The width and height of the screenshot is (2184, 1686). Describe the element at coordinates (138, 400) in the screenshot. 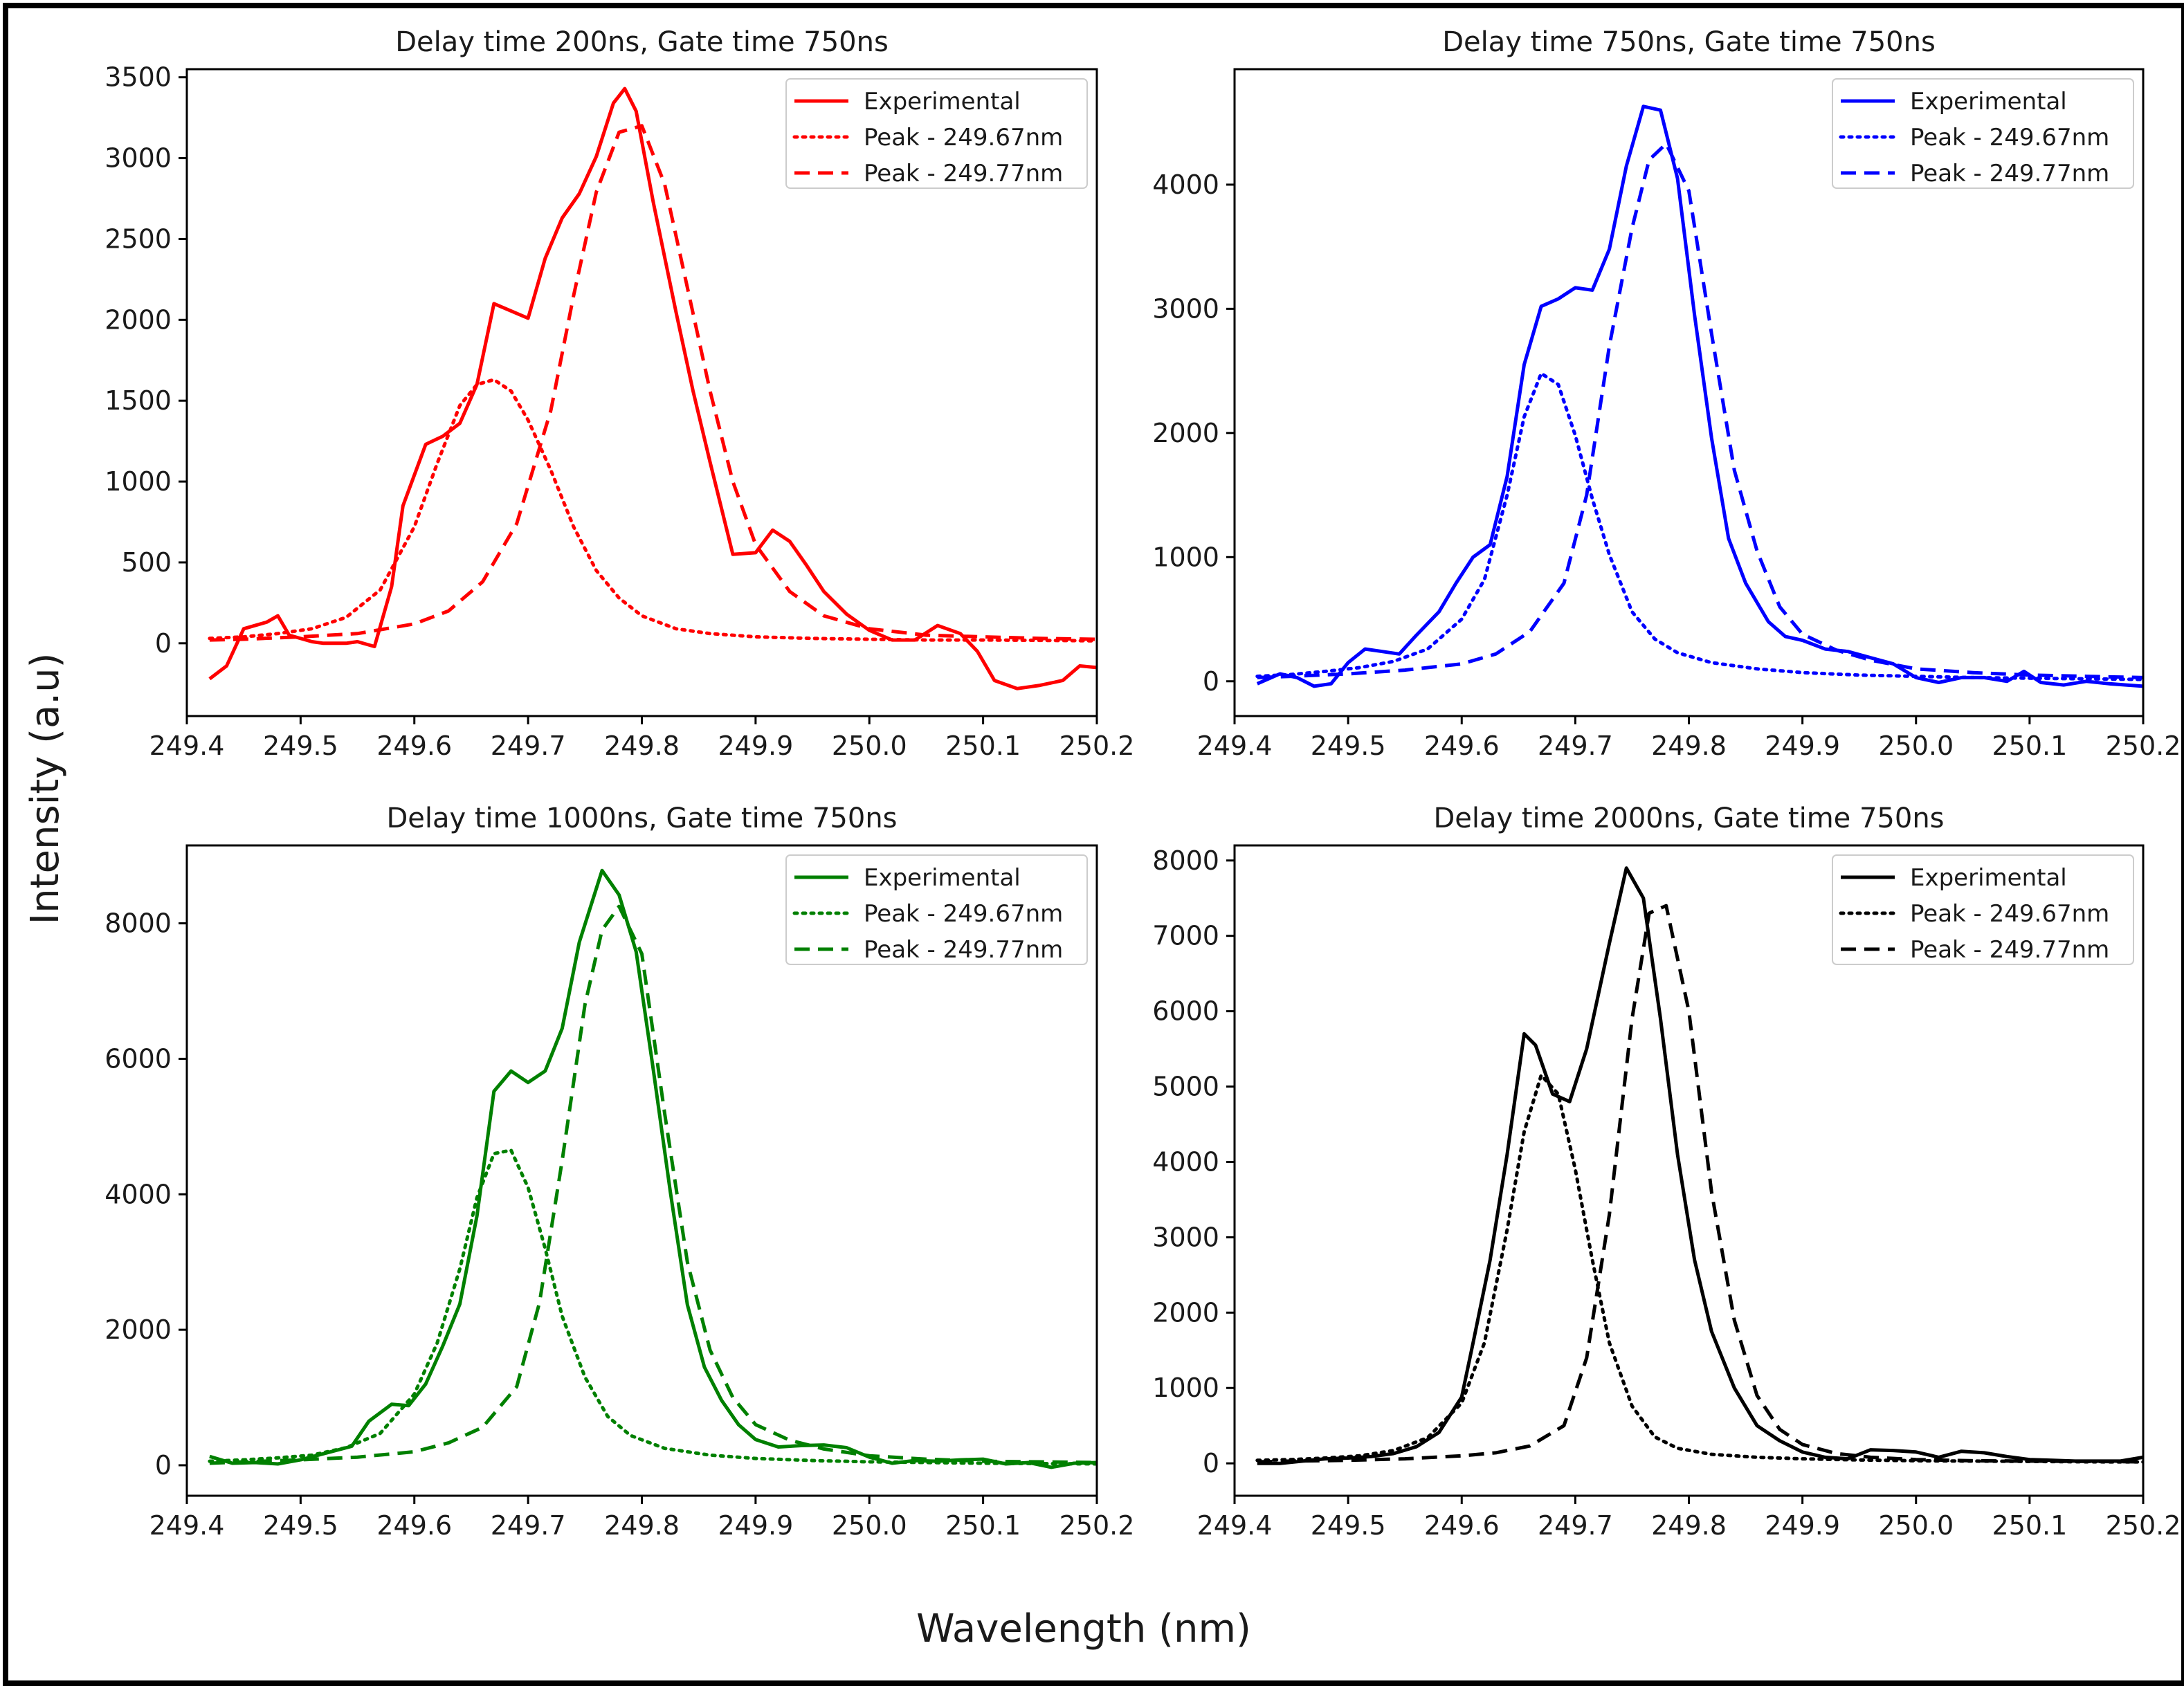

I see `y-tick-label: 1500` at that location.